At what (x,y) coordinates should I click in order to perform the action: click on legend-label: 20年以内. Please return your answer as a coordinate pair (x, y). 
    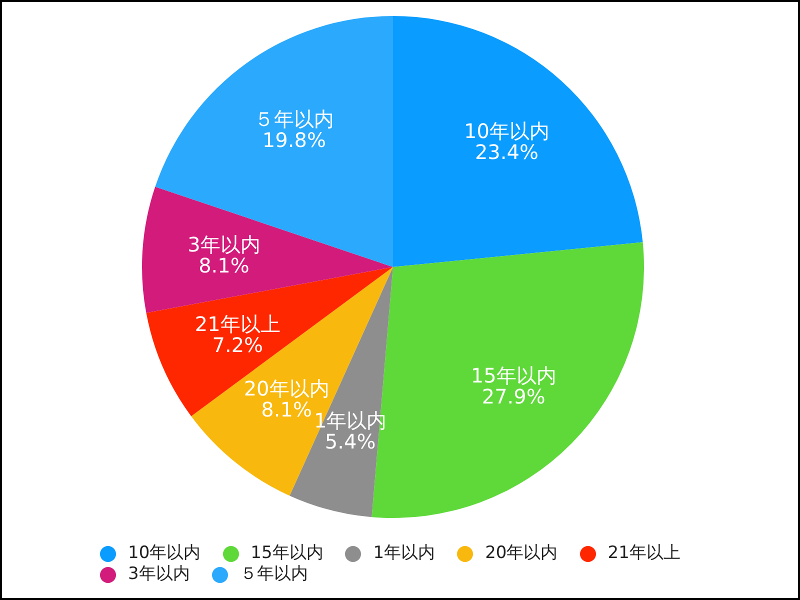
    Looking at the image, I should click on (521, 553).